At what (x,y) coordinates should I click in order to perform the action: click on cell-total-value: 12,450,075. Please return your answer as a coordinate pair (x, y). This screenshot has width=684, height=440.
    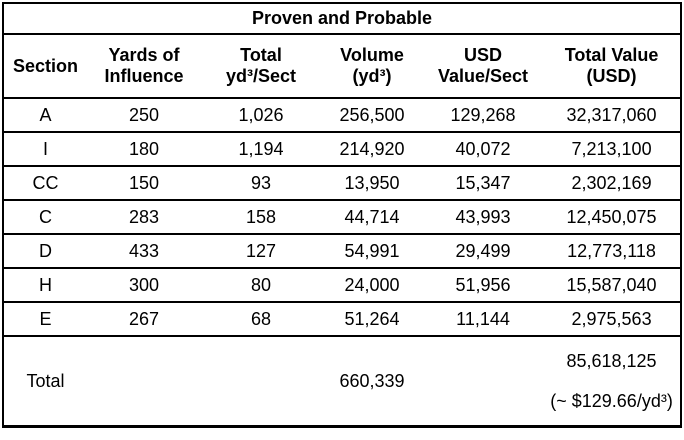
    Looking at the image, I should click on (612, 217).